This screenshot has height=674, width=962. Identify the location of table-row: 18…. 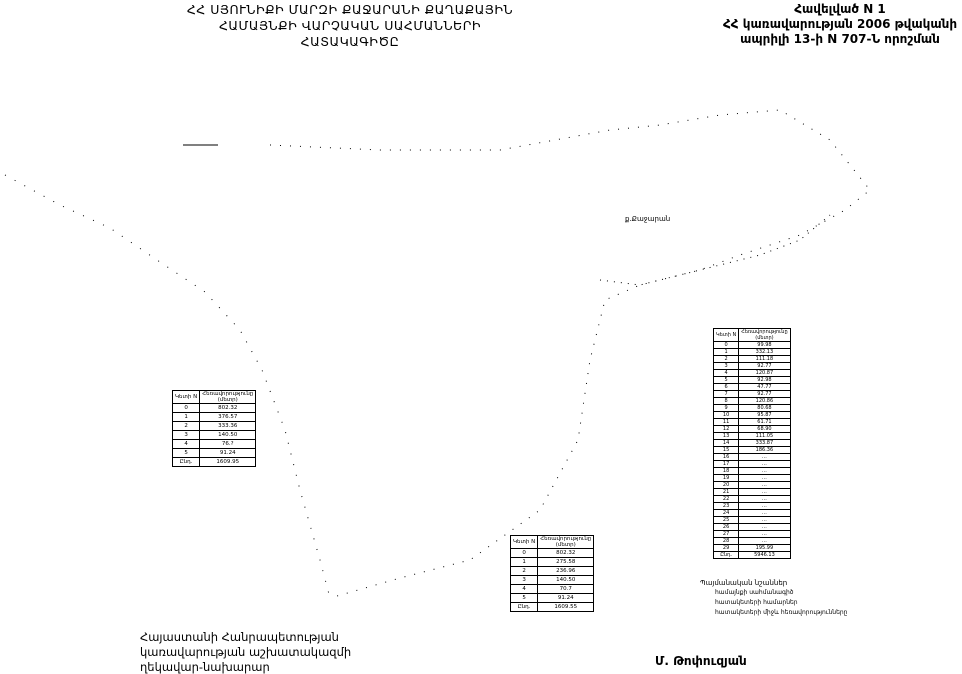
(751, 471).